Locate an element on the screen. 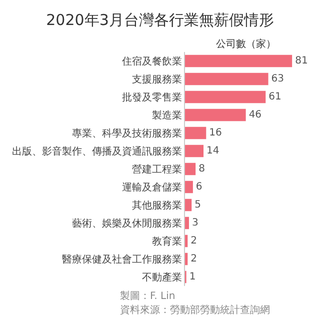 Image resolution: width=320 pixels, height=320 pixels. y-tick-label: 營建工程業 is located at coordinates (157, 170).